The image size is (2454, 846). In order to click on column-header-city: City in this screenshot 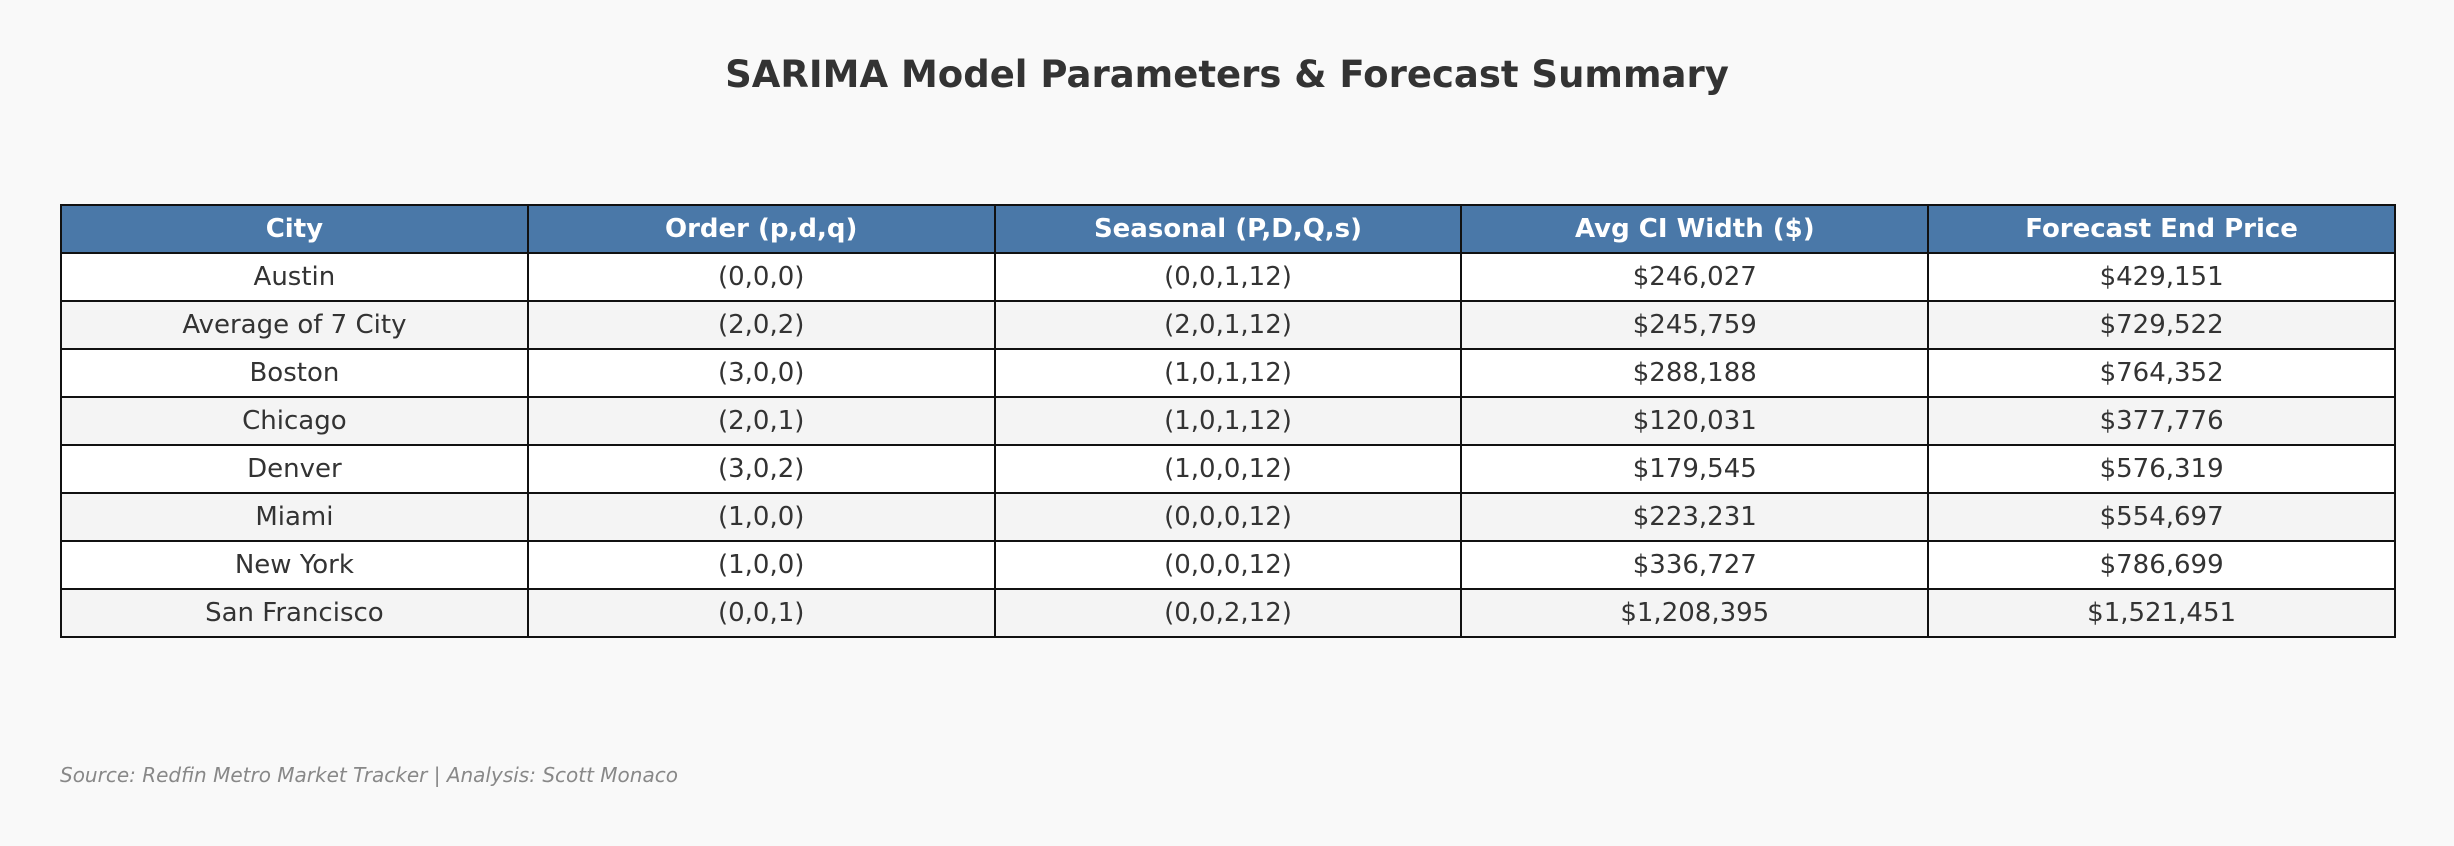, I will do `click(294, 229)`.